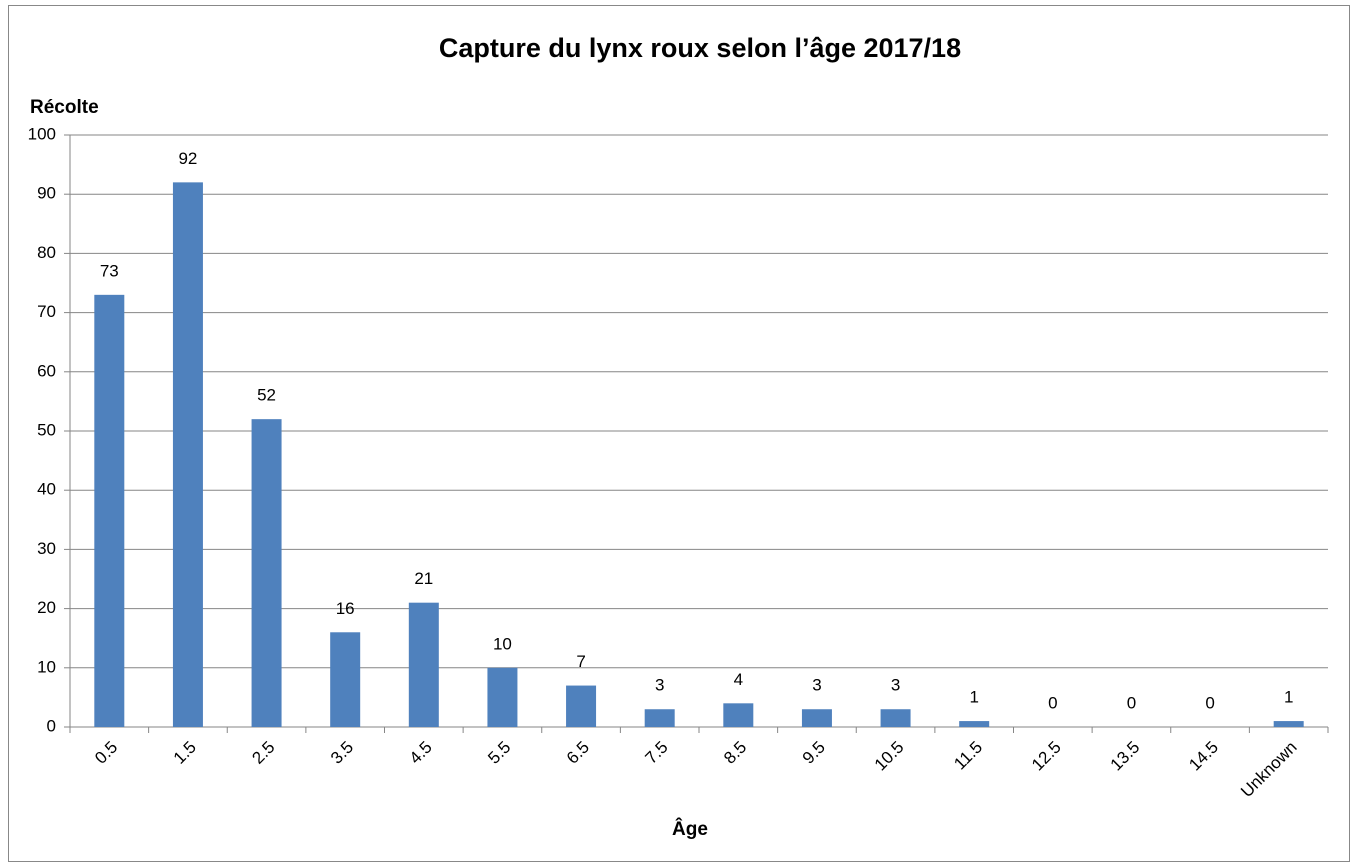 The height and width of the screenshot is (865, 1351). What do you see at coordinates (187, 158) in the screenshot?
I see `data-label: 92` at bounding box center [187, 158].